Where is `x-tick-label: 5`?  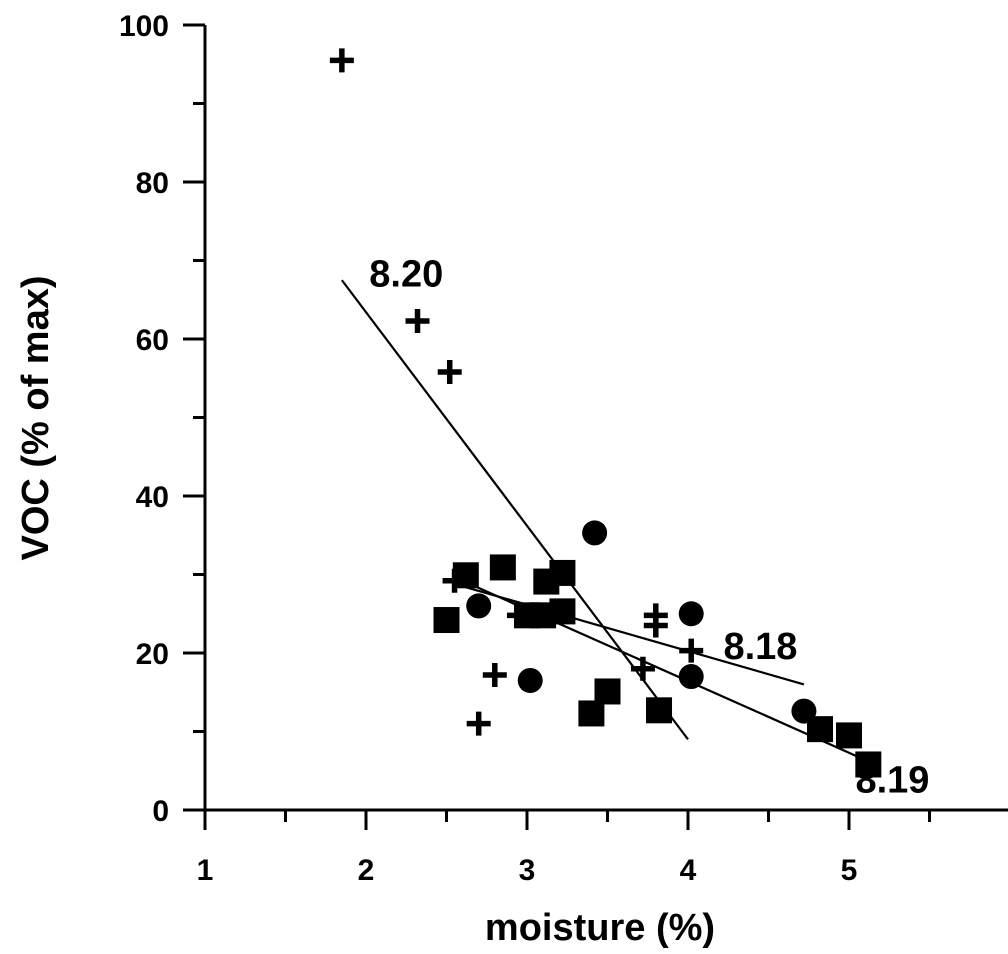
x-tick-label: 5 is located at coordinates (849, 870).